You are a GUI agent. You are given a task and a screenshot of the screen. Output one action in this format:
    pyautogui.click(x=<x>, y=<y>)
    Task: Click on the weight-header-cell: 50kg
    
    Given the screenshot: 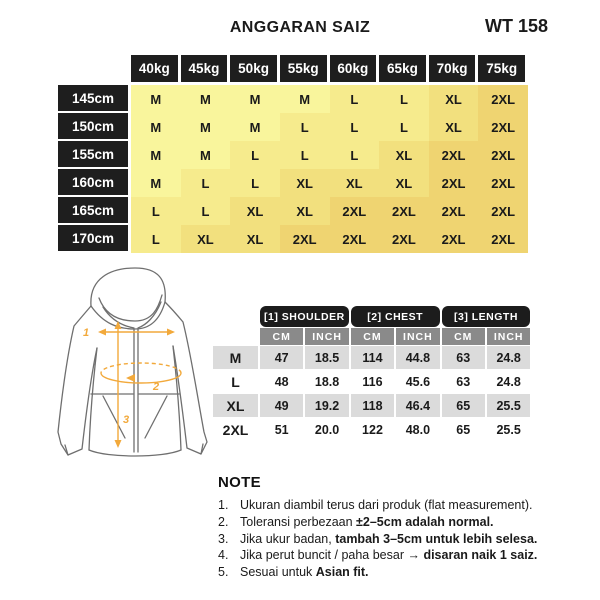 What is the action you would take?
    pyautogui.click(x=255, y=70)
    